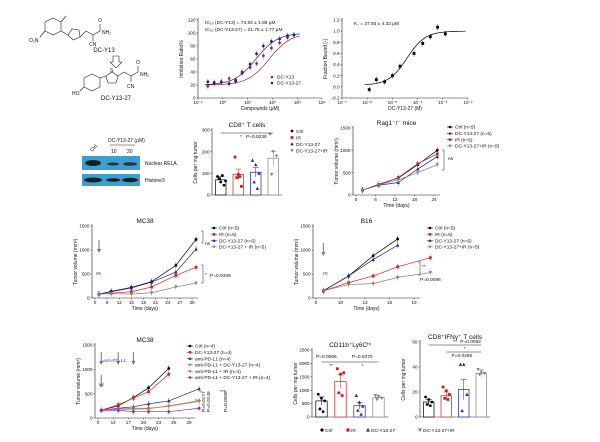 The image size is (600, 442). Describe the element at coordinates (218, 372) in the screenshot. I see `legend-label: anti-PD-L1 + IR (n=4)` at that location.